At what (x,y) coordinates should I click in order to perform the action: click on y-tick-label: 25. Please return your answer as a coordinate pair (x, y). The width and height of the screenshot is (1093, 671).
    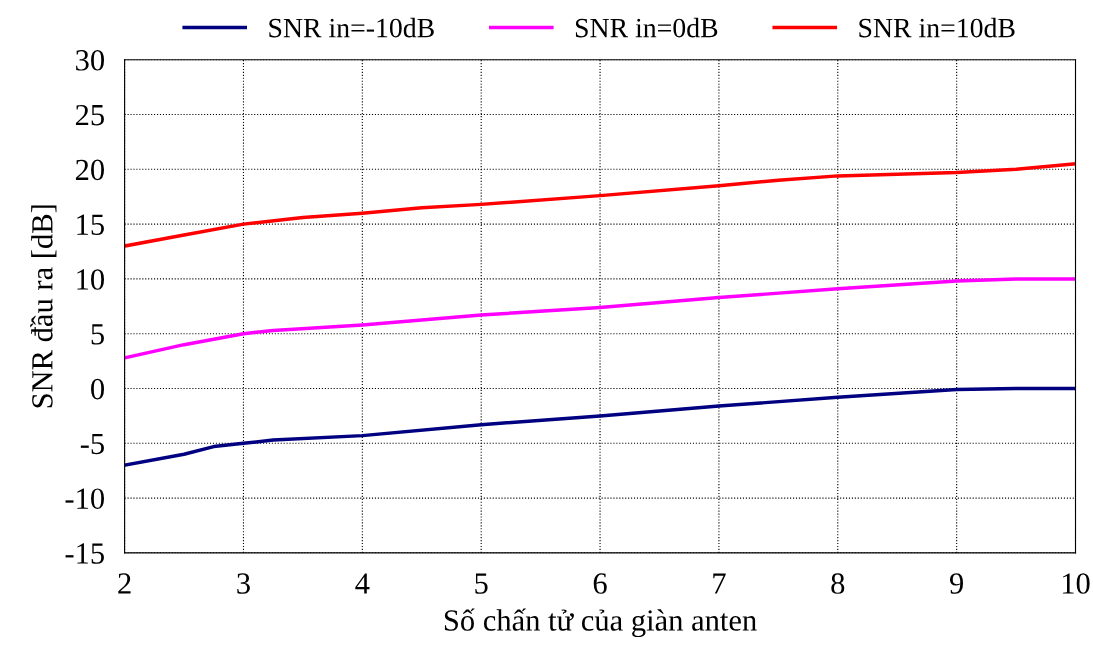
    Looking at the image, I should click on (89, 115).